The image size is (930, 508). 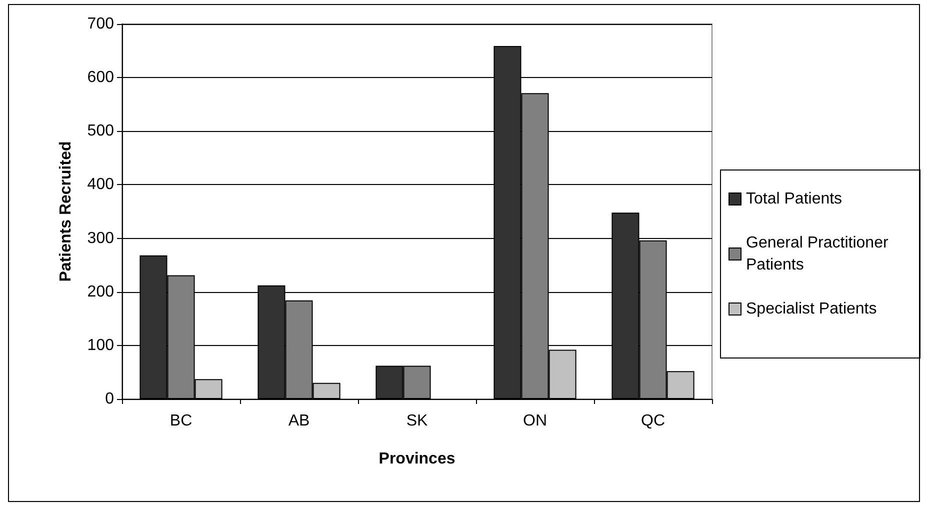 What do you see at coordinates (811, 309) in the screenshot?
I see `legend-label: Specialist Patients` at bounding box center [811, 309].